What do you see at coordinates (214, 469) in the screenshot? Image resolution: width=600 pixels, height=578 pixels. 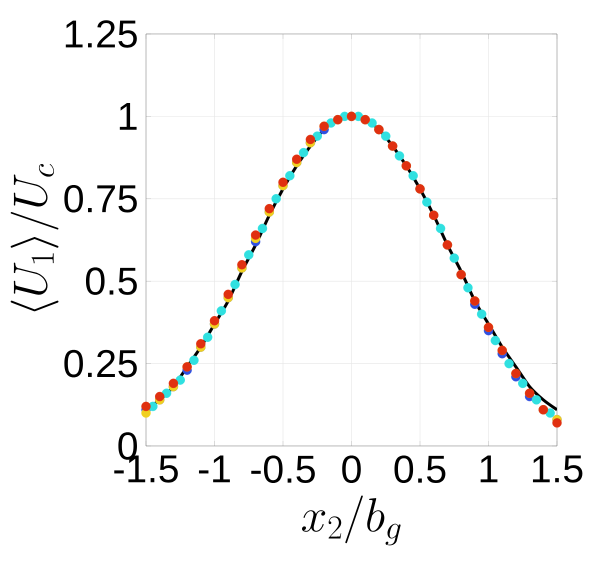 I see `x-tick-label: -1` at bounding box center [214, 469].